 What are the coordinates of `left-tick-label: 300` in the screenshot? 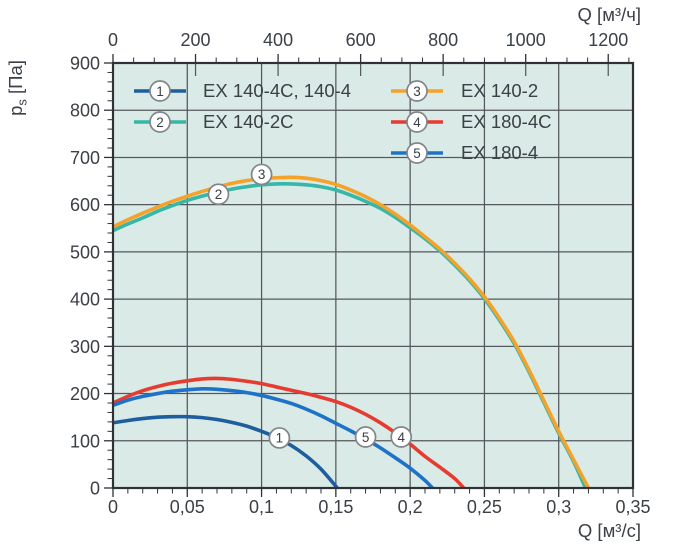 It's located at (85, 347).